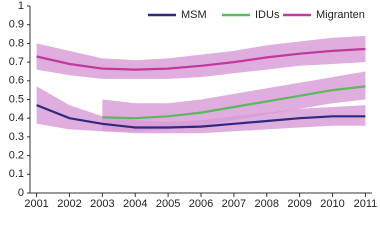 This screenshot has width=380, height=240. I want to click on y-tick-label: 0.7, so click(16, 62).